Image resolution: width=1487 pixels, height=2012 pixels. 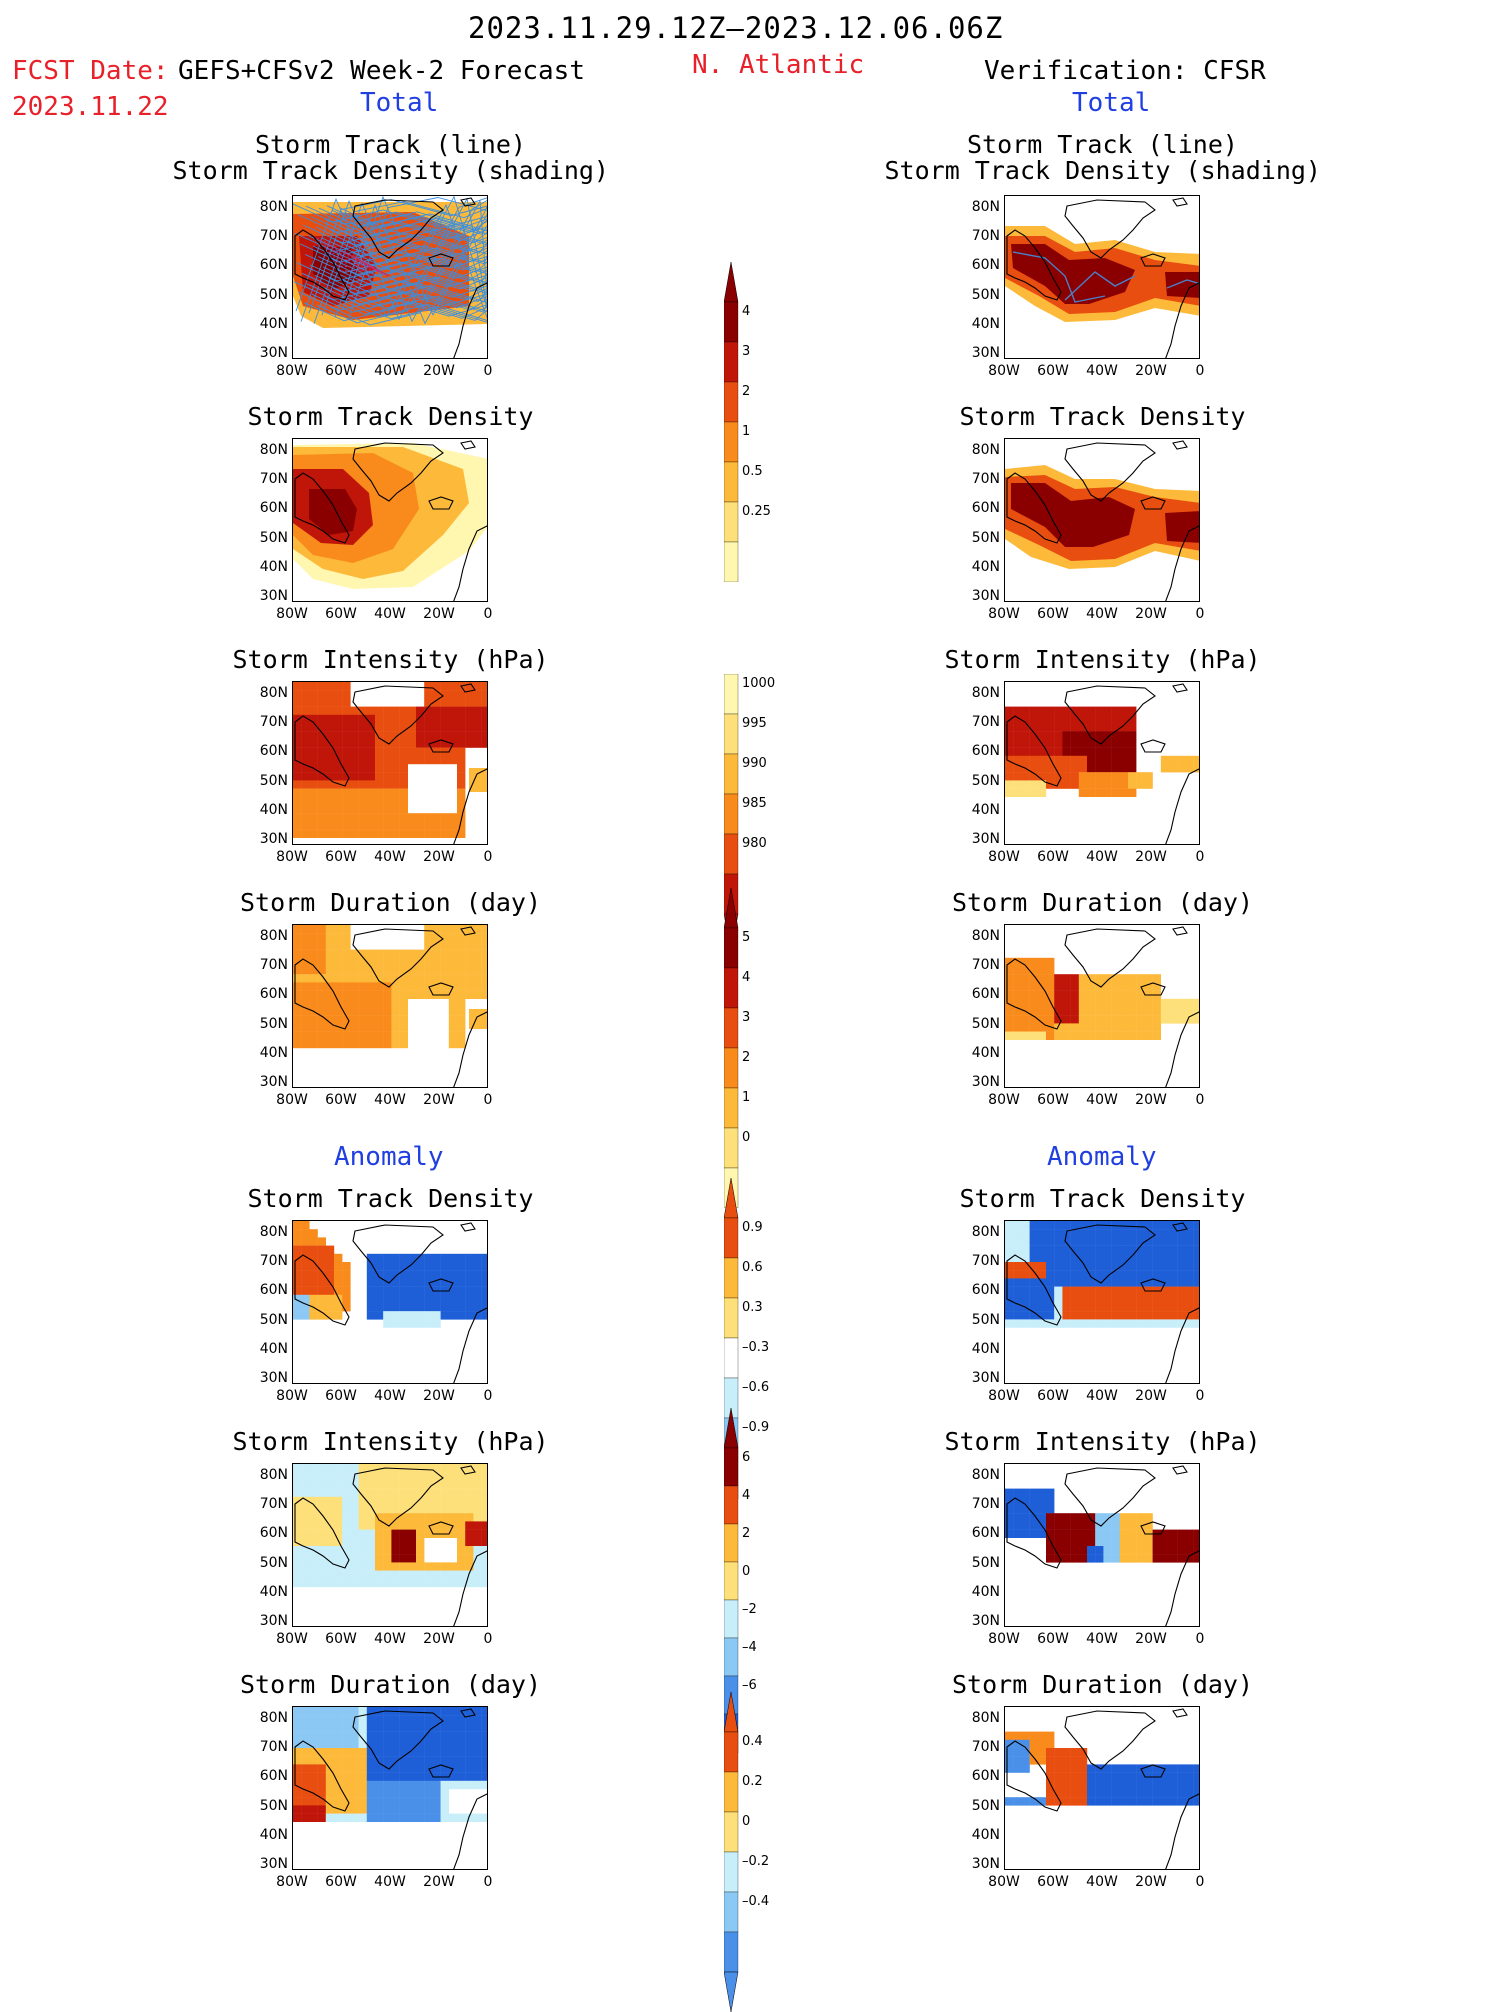 I want to click on lat-tick-label: 70N, so click(x=985, y=236).